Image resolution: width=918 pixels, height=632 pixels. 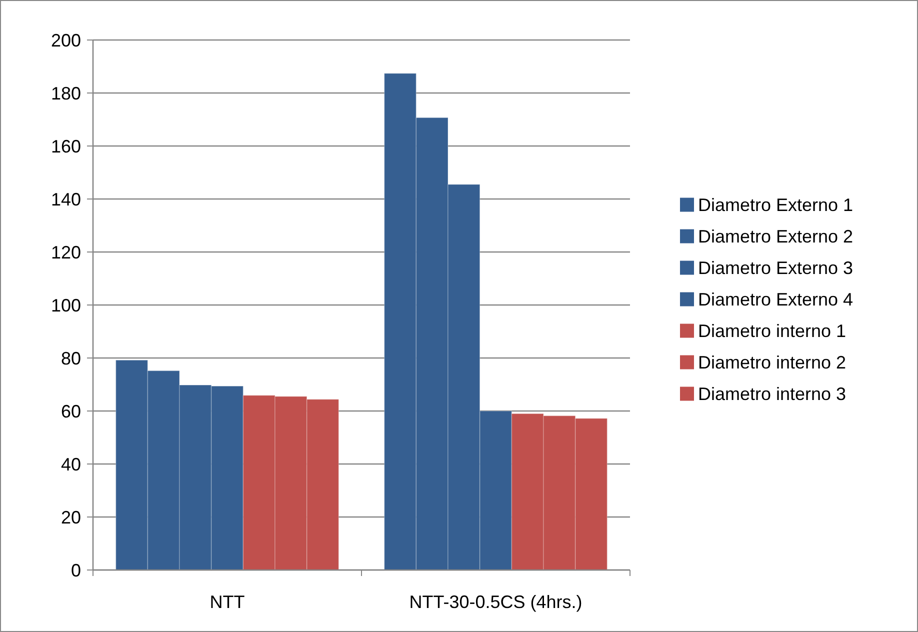 I want to click on y-tick-label: 120, so click(x=65, y=252).